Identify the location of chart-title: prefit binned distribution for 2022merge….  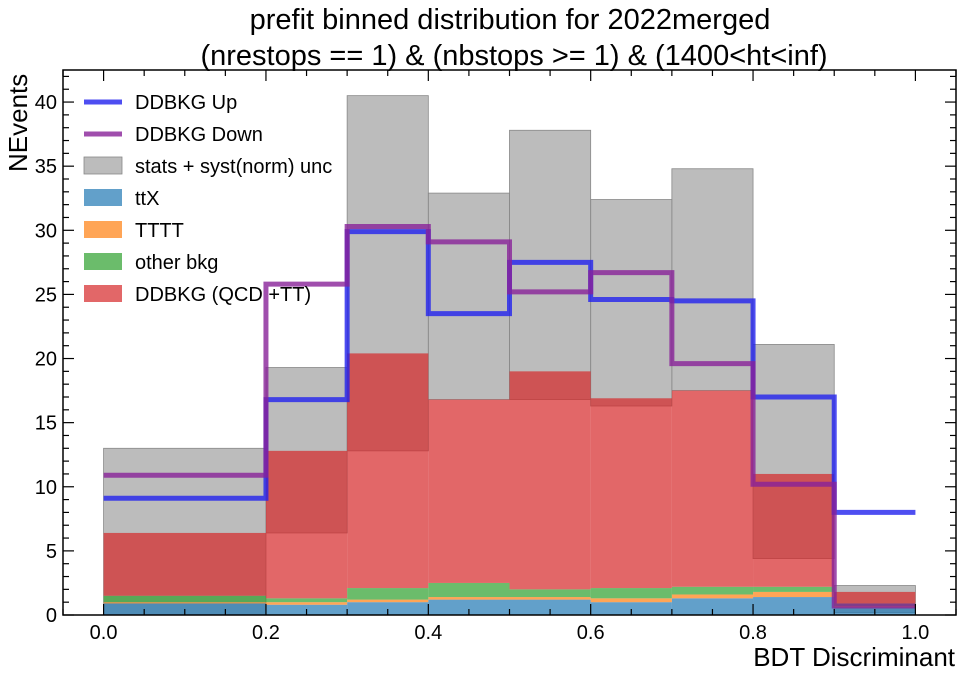
(513, 38).